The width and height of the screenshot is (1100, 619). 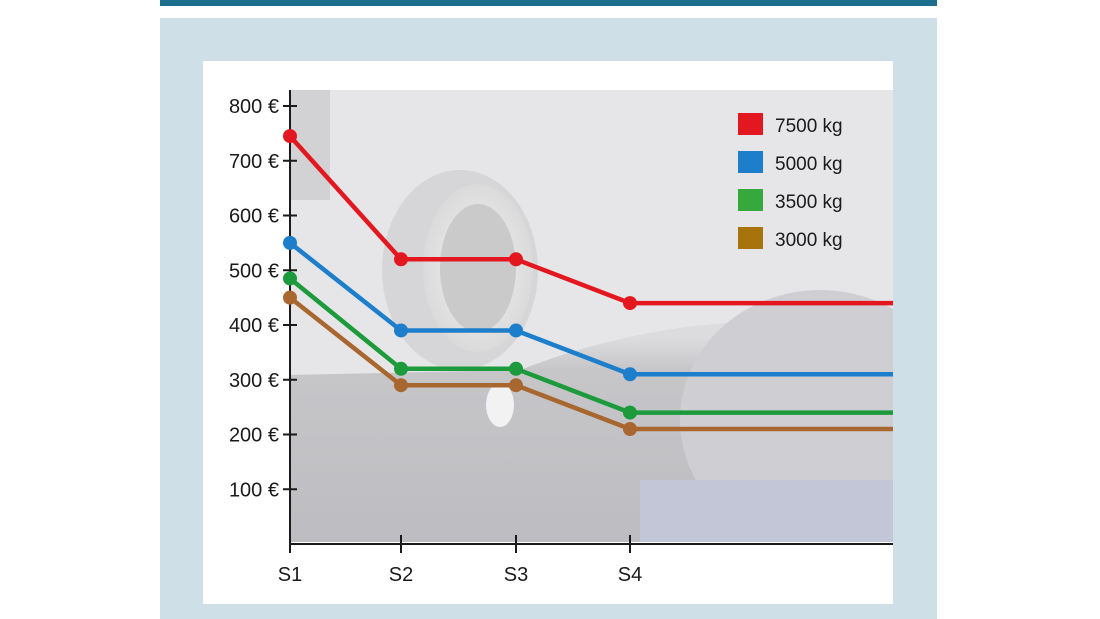 What do you see at coordinates (254, 107) in the screenshot?
I see `y-tick-label: 800 €` at bounding box center [254, 107].